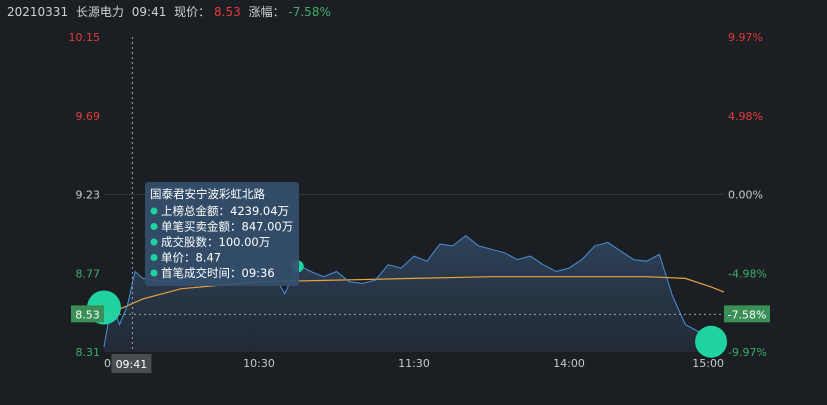 The height and width of the screenshot is (405, 827). I want to click on y-tick-left: 10.15, so click(85, 37).